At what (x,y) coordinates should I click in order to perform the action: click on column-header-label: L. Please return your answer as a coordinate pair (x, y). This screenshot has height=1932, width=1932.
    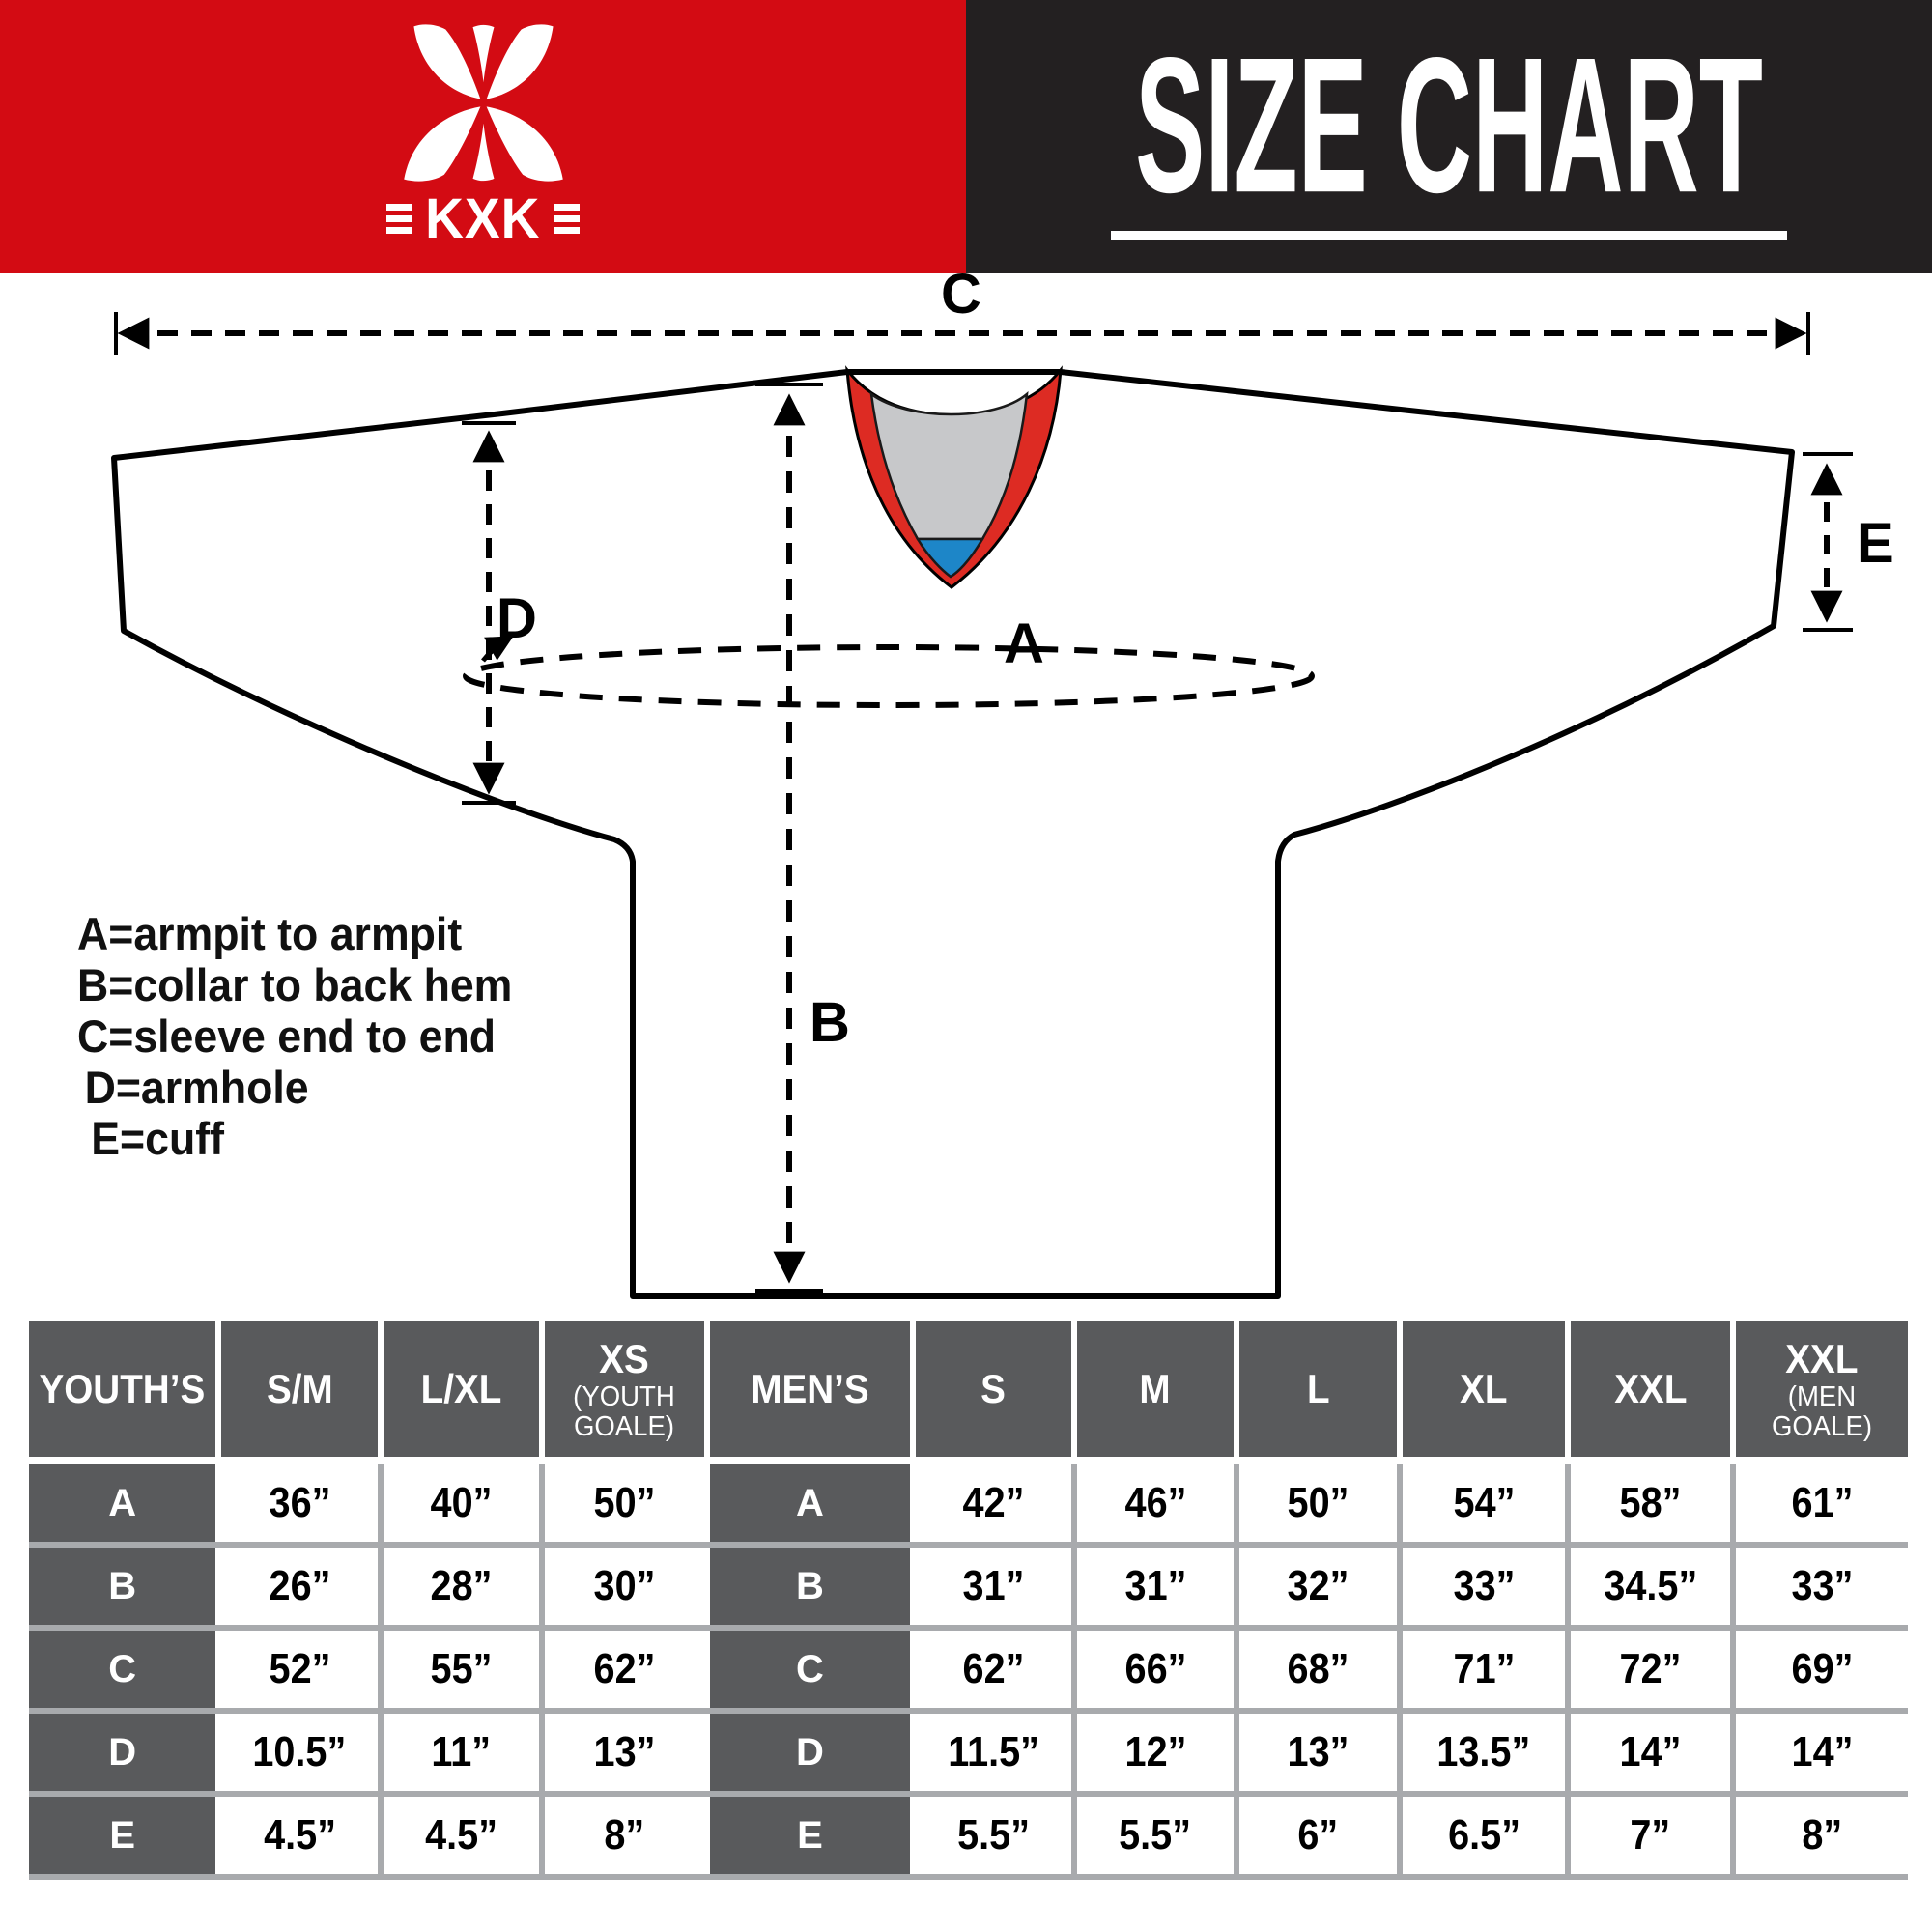
    Looking at the image, I should click on (1318, 1388).